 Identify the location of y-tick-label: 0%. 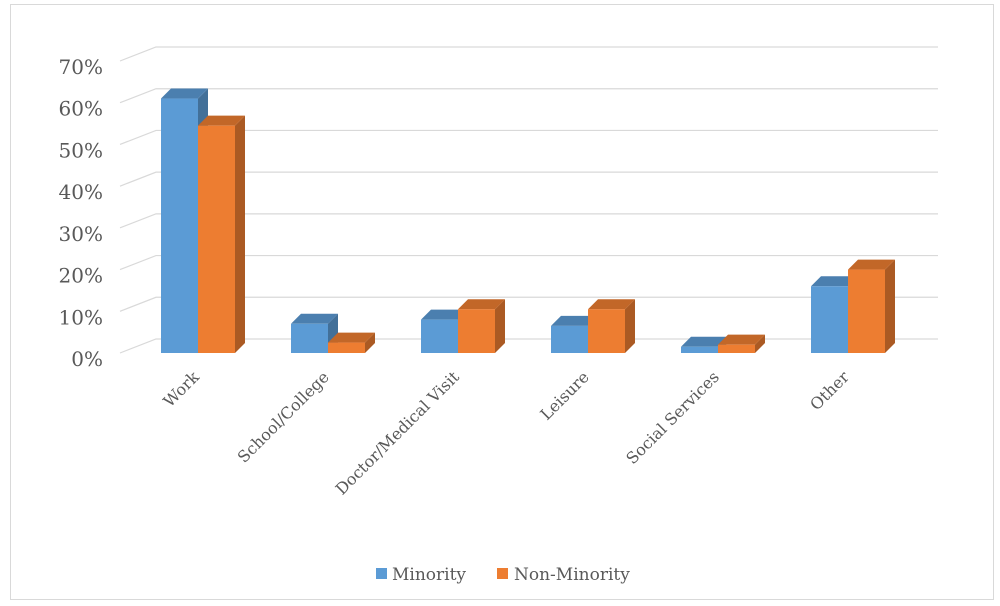
(87, 359).